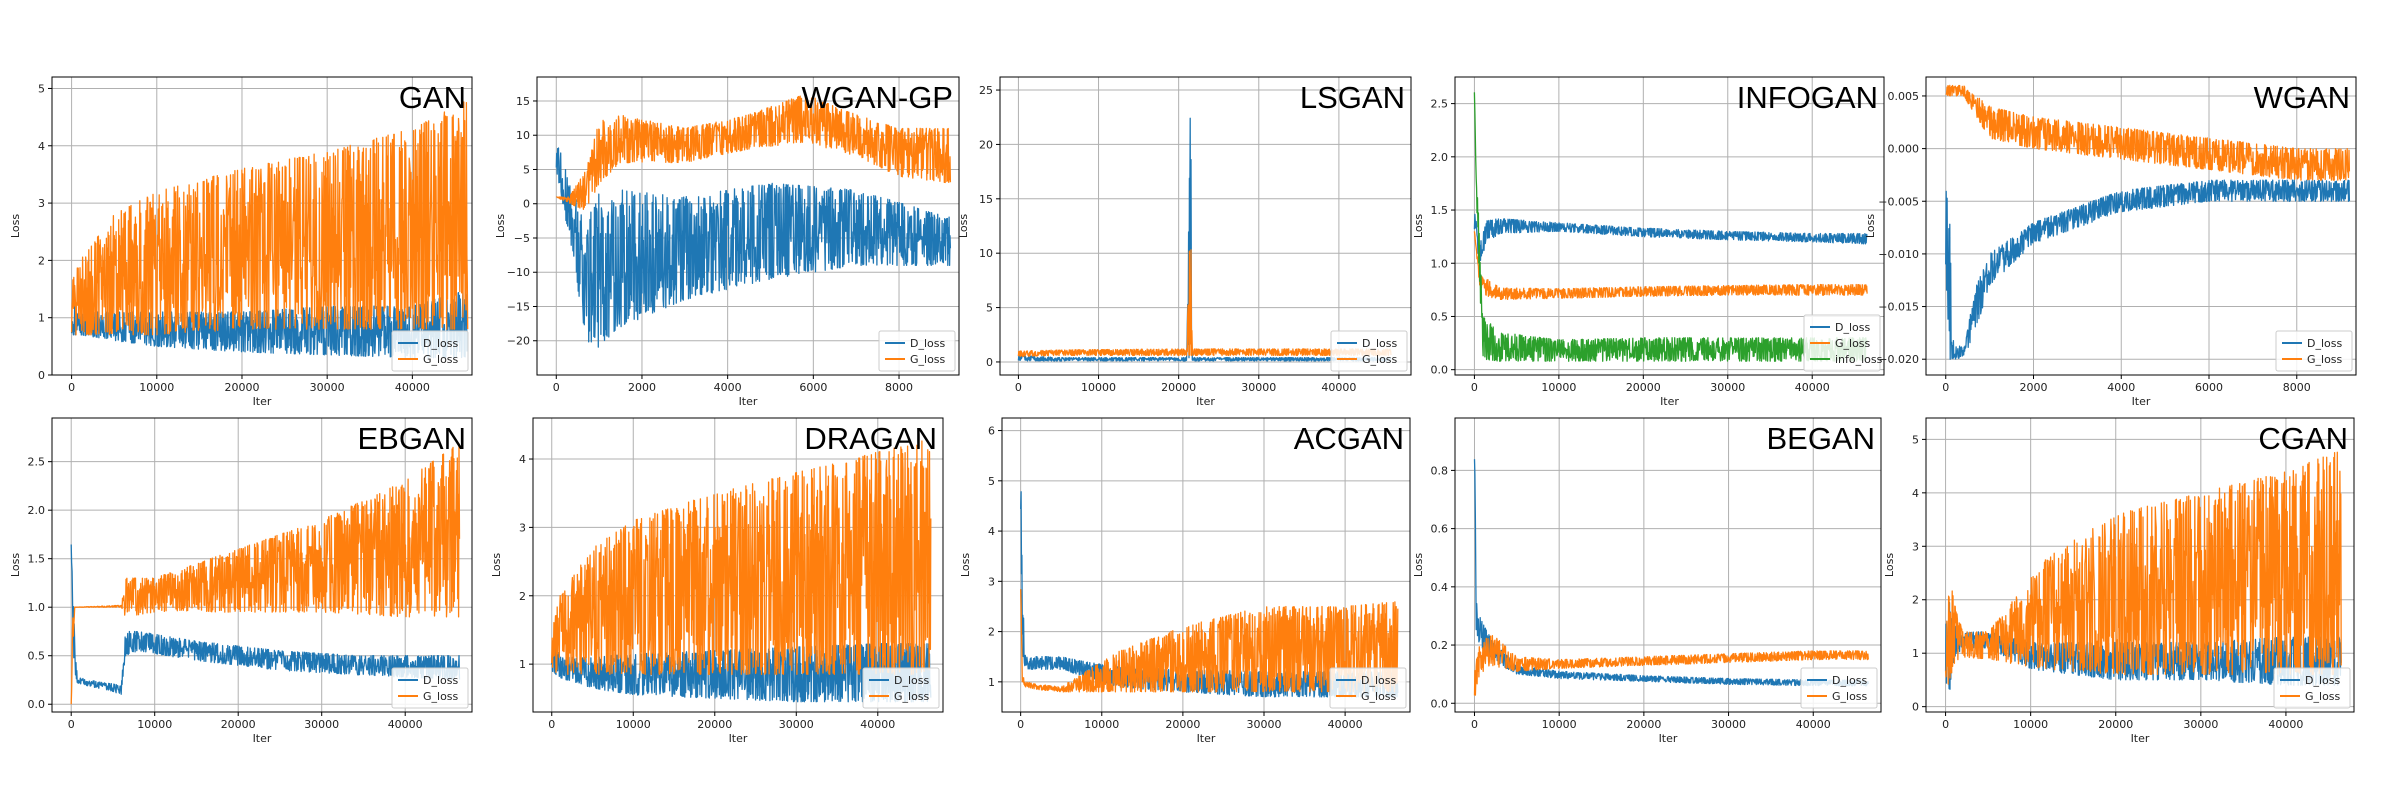 Image resolution: width=2400 pixels, height=810 pixels. Describe the element at coordinates (1820, 438) in the screenshot. I see `chart-title: BEGAN` at that location.